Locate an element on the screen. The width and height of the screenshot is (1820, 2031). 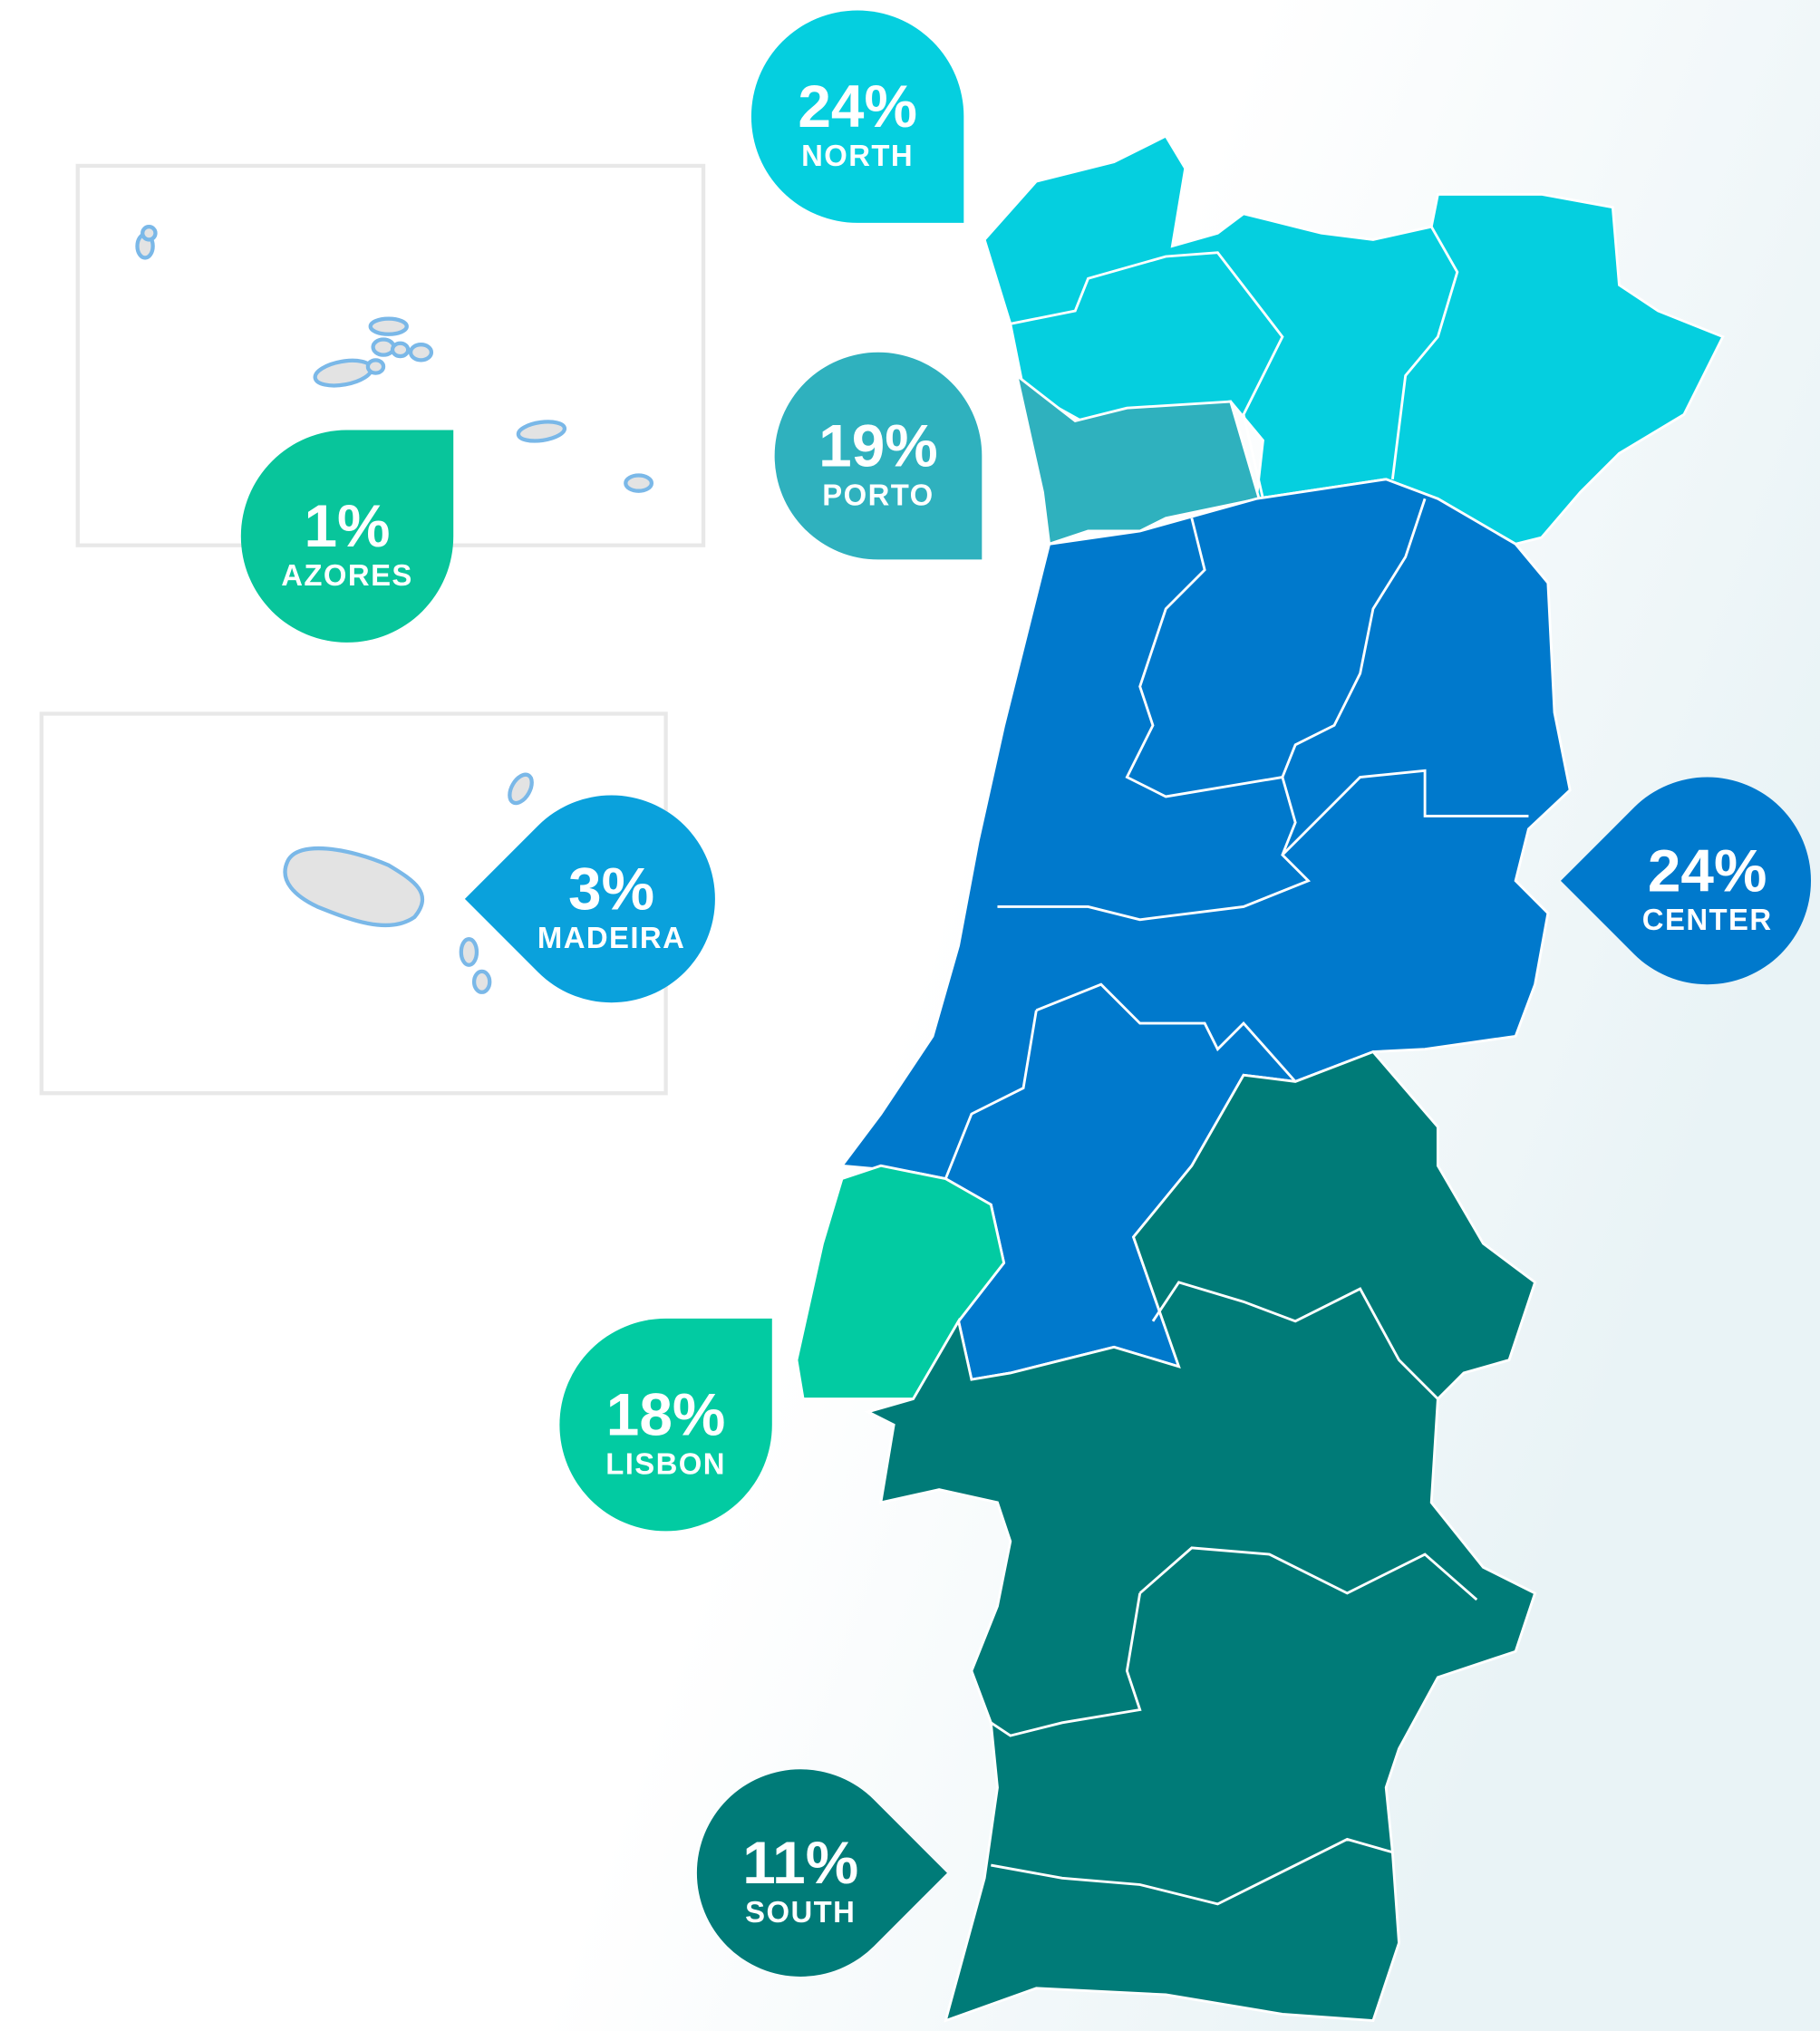
region-percent: 18% is located at coordinates (666, 1414).